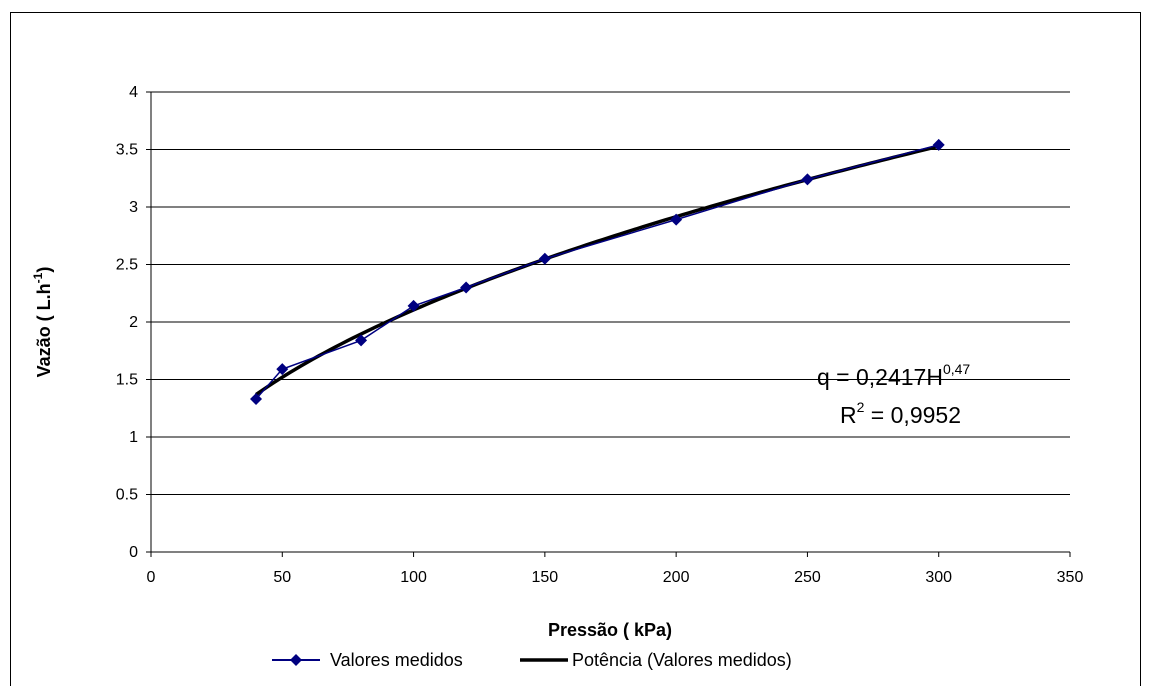 Image resolution: width=1153 pixels, height=686 pixels. What do you see at coordinates (861, 407) in the screenshot?
I see `r-squared-sup: 2` at bounding box center [861, 407].